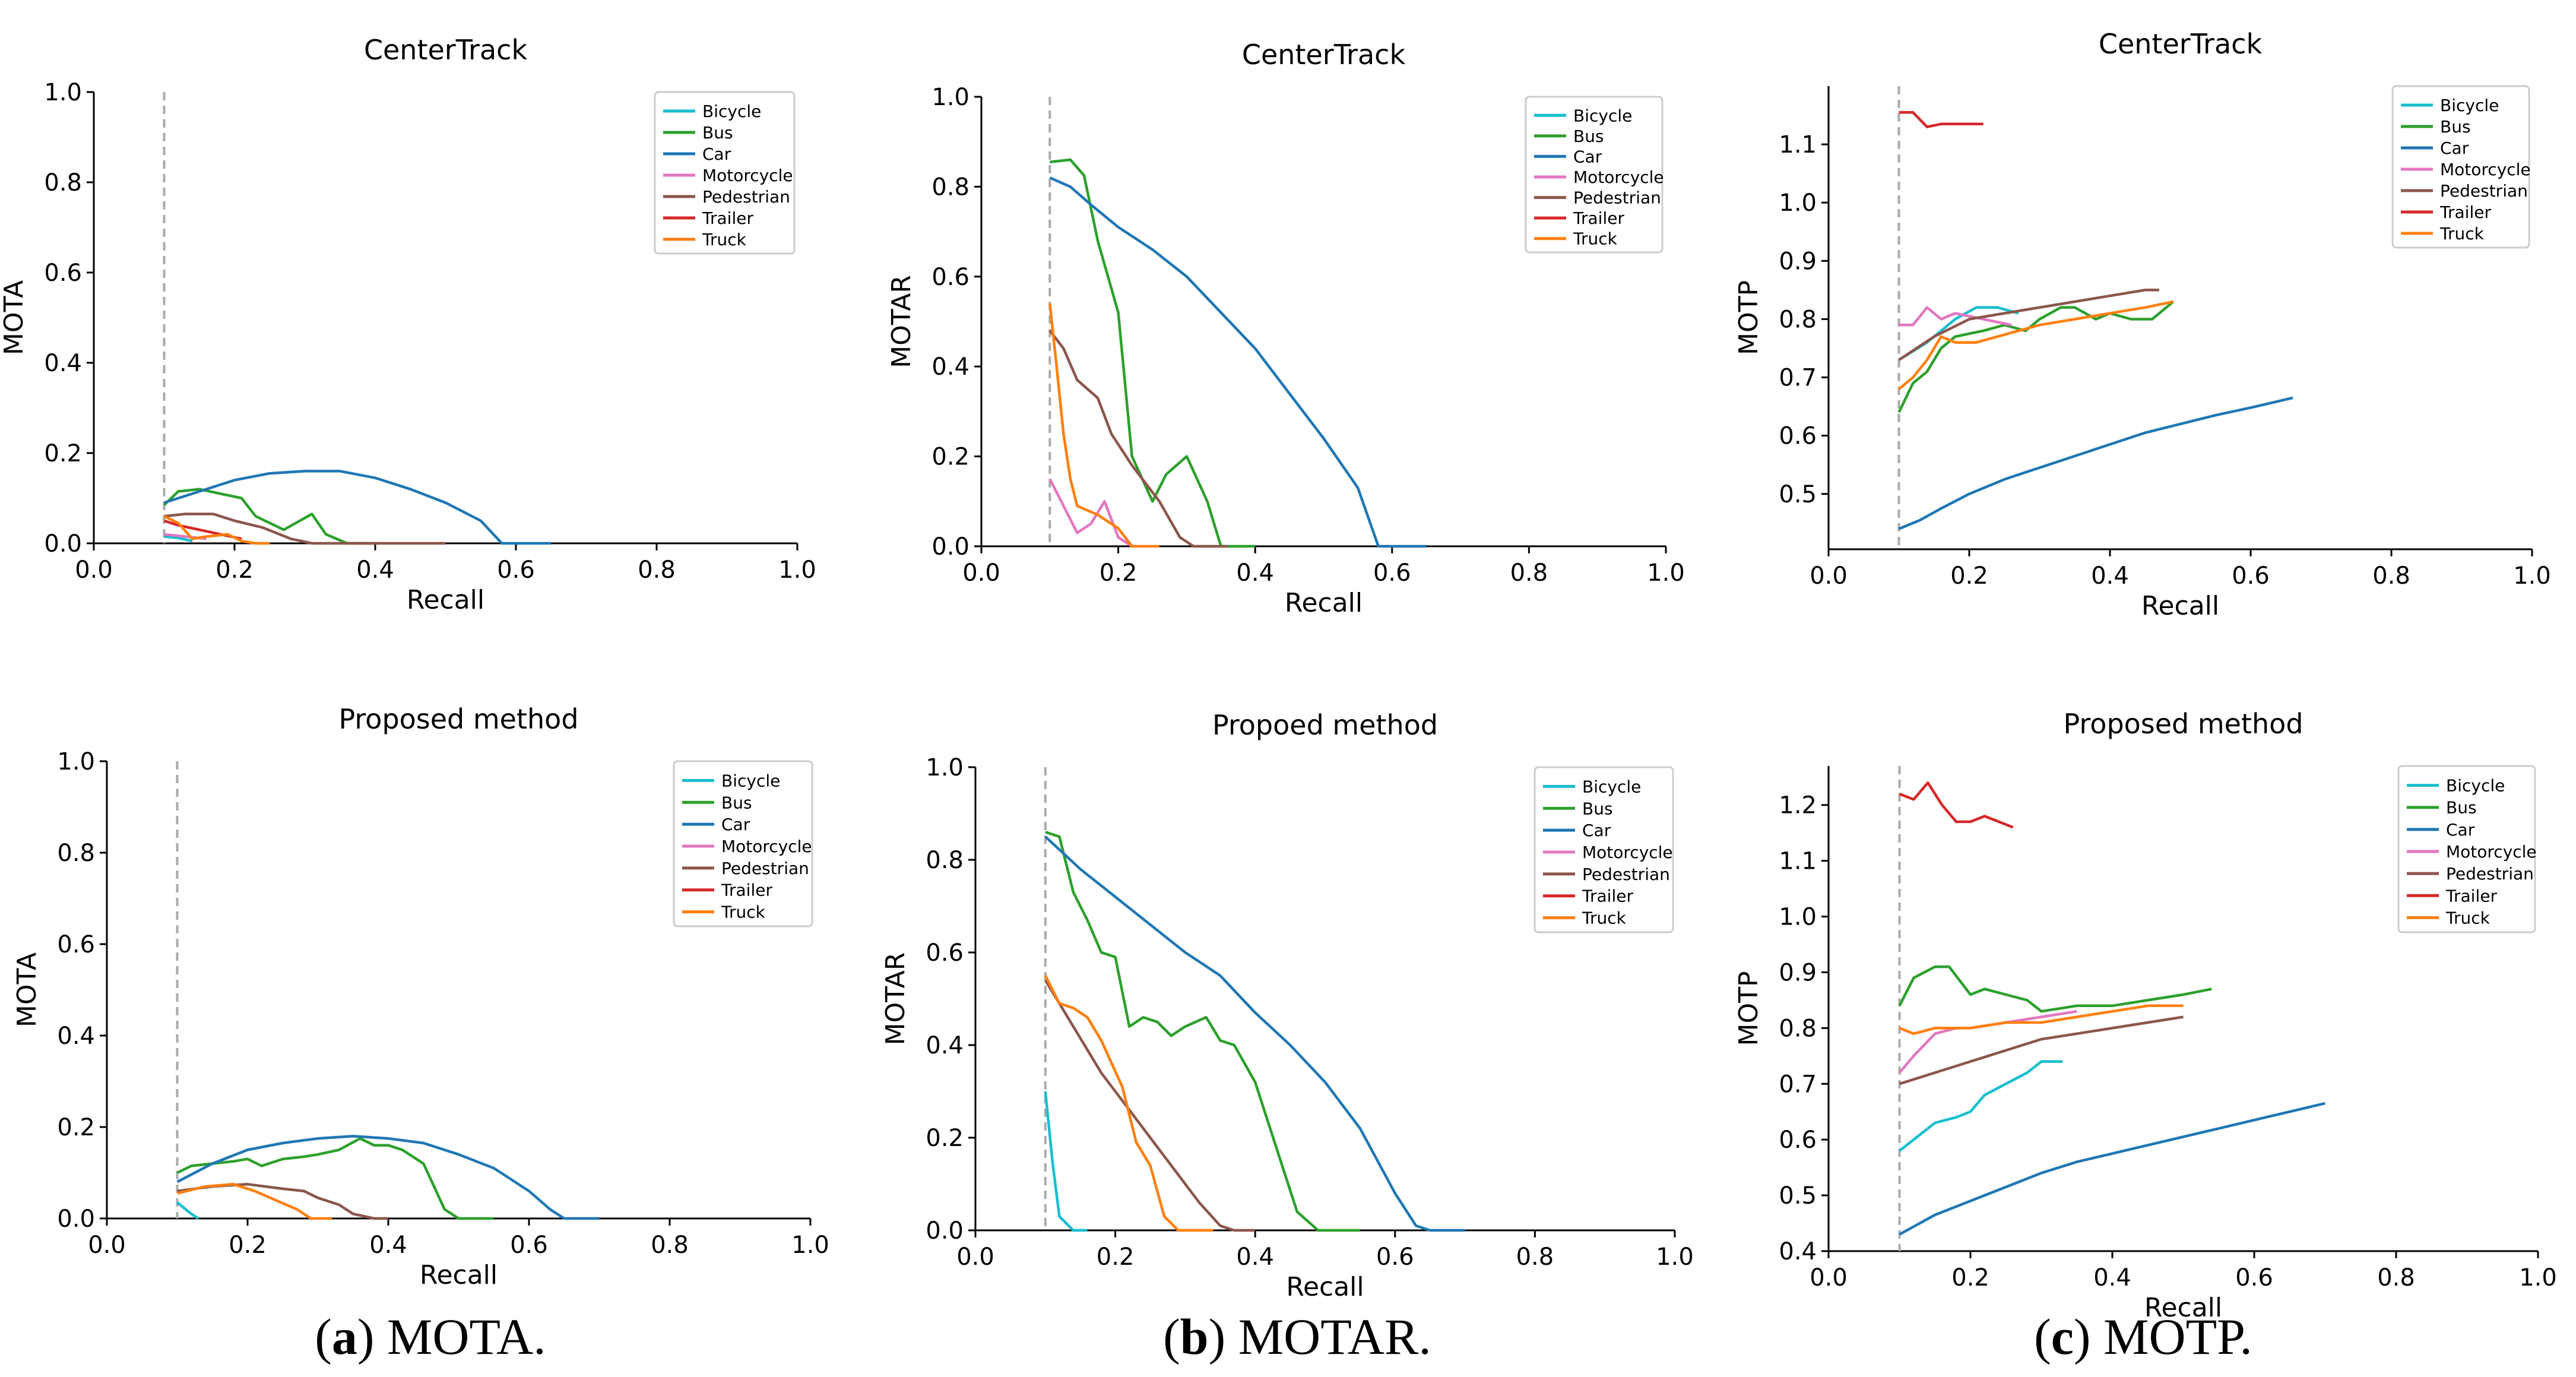 The width and height of the screenshot is (2576, 1377). What do you see at coordinates (76, 761) in the screenshot?
I see `proposed-mota-ytick-label: 1.0` at bounding box center [76, 761].